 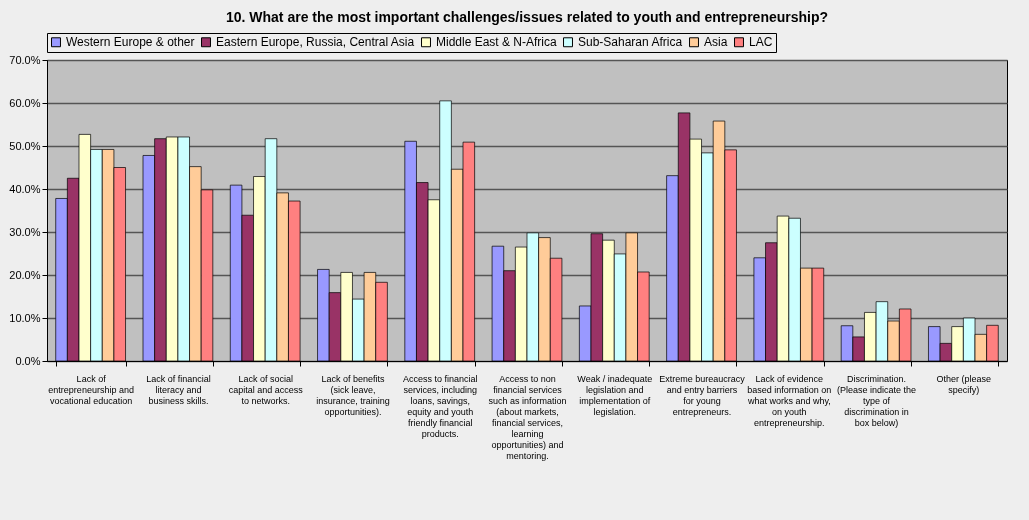 What do you see at coordinates (25, 231) in the screenshot?
I see `y-tick-label: 30.0%` at bounding box center [25, 231].